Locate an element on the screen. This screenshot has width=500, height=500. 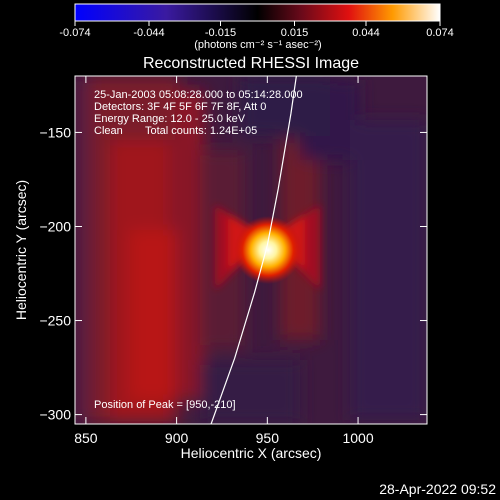
colorbar is located at coordinates (257, 12).